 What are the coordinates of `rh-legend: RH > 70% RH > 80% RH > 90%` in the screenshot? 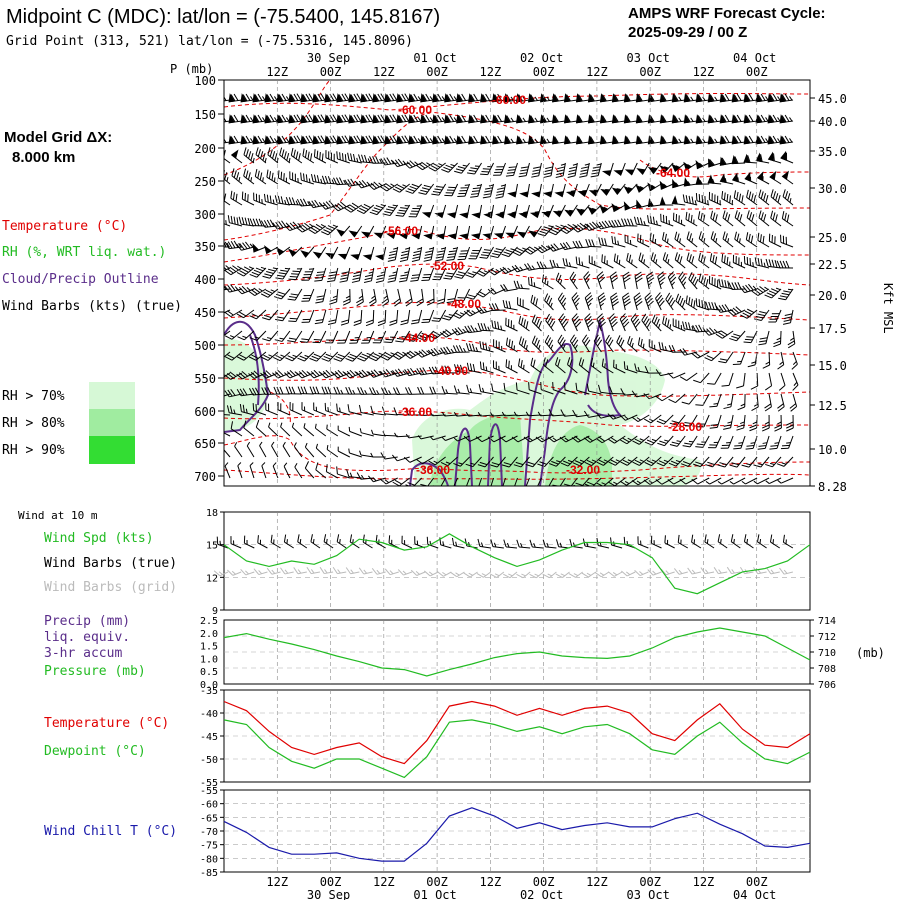 It's located at (68, 423).